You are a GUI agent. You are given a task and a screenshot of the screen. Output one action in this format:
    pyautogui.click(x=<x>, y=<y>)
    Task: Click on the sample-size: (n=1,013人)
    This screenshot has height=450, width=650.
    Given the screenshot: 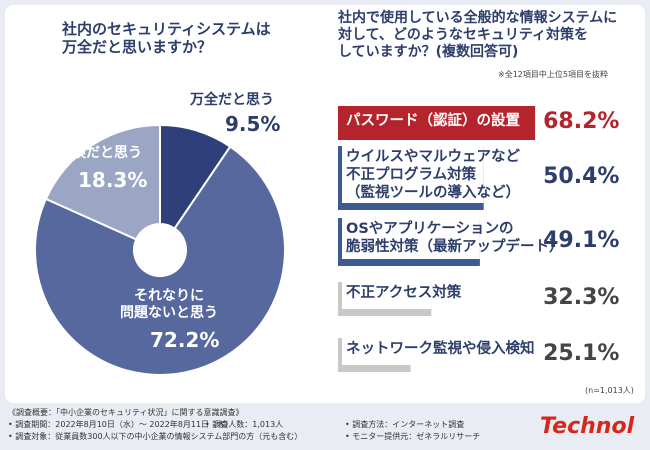 What is the action you would take?
    pyautogui.click(x=609, y=390)
    